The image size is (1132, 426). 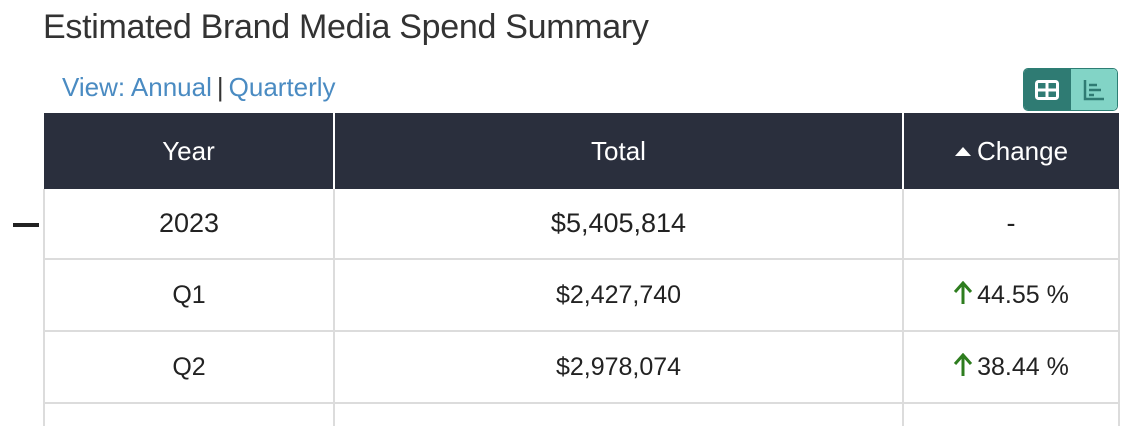 I want to click on total-cell: $2,978,074, so click(x=619, y=367).